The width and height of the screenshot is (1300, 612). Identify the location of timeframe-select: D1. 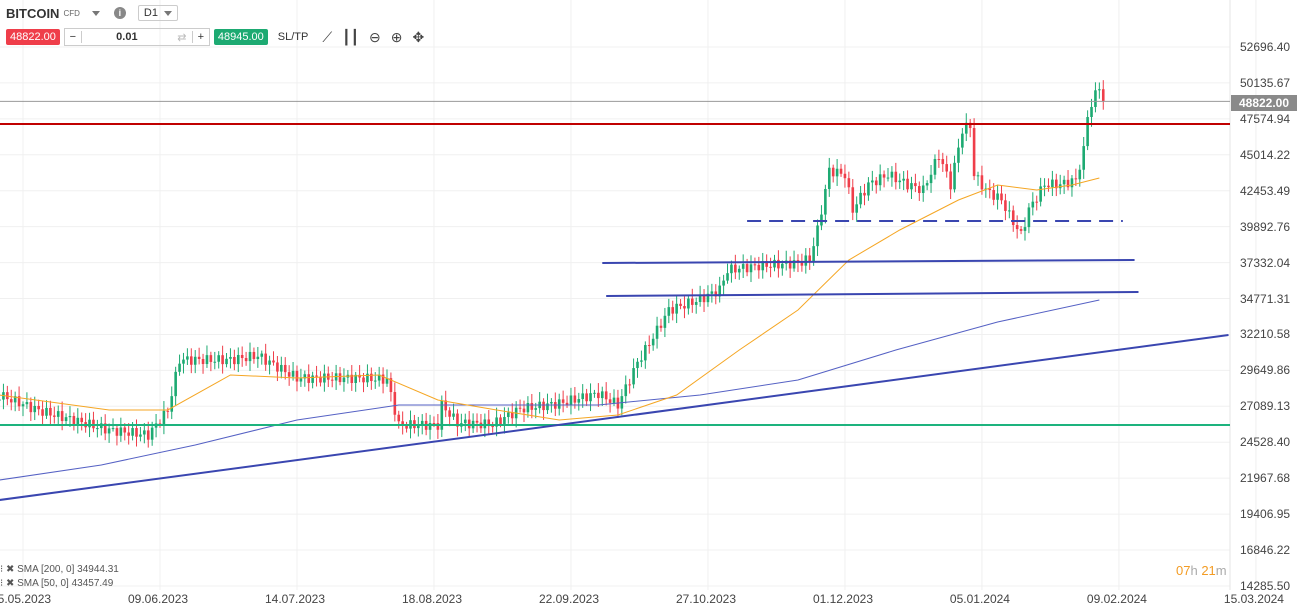
(157, 13).